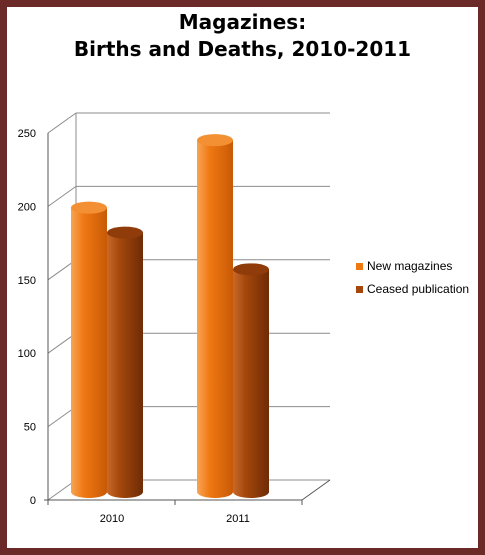 The height and width of the screenshot is (555, 485). What do you see at coordinates (27, 281) in the screenshot?
I see `y-tick-label-150: 150` at bounding box center [27, 281].